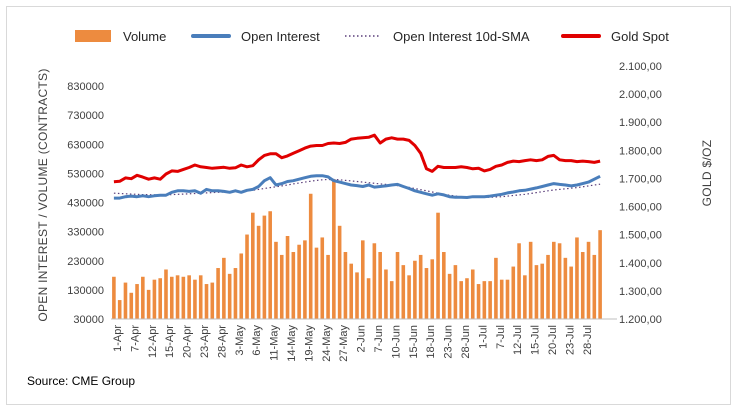 This screenshot has width=739, height=413. I want to click on y-right-tick-label: 1.400,00, so click(640, 264).